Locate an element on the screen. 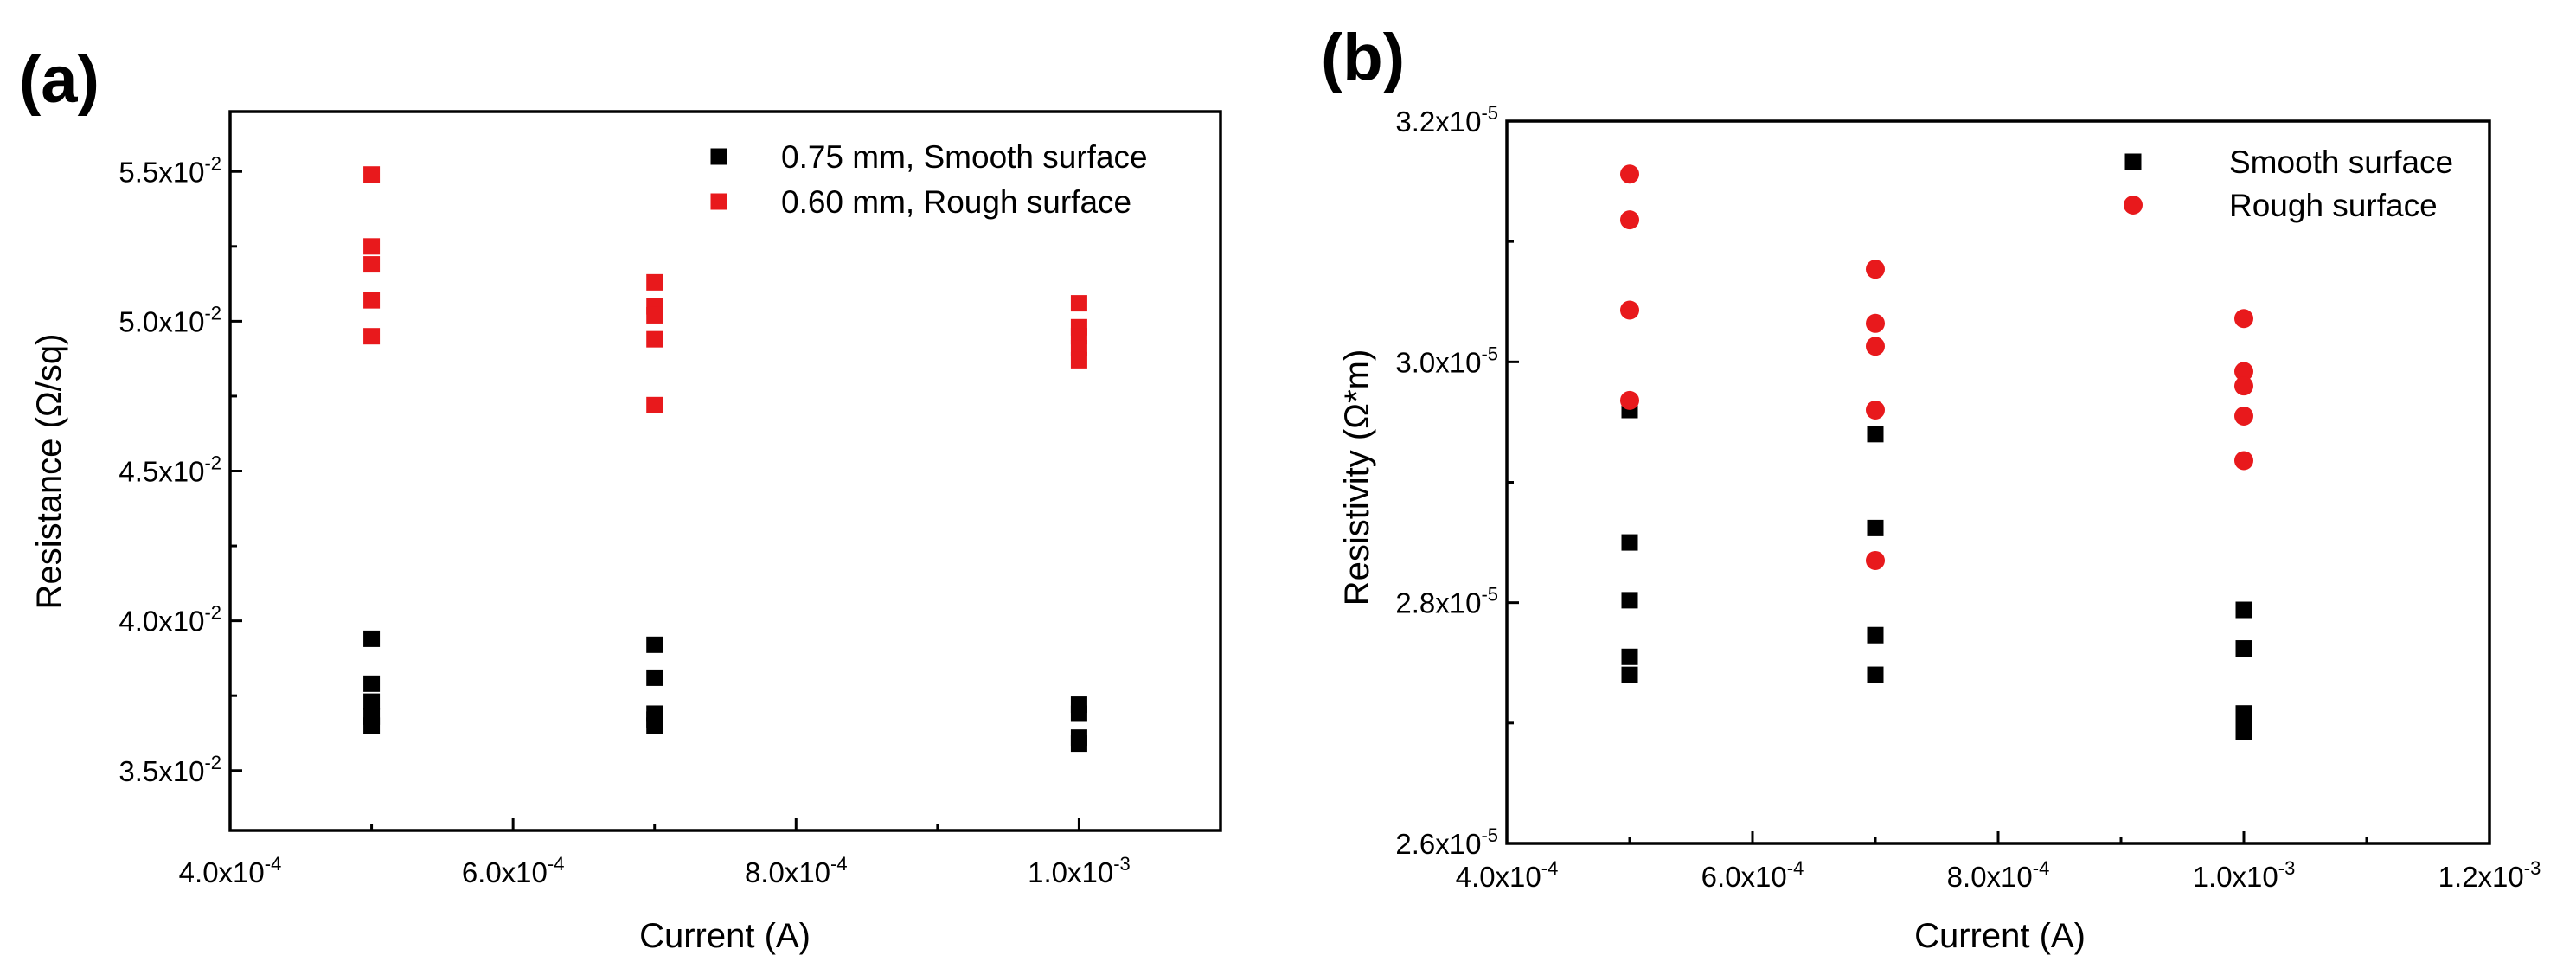  y-tick-label-mantissa: 3.5x10 is located at coordinates (161, 771).